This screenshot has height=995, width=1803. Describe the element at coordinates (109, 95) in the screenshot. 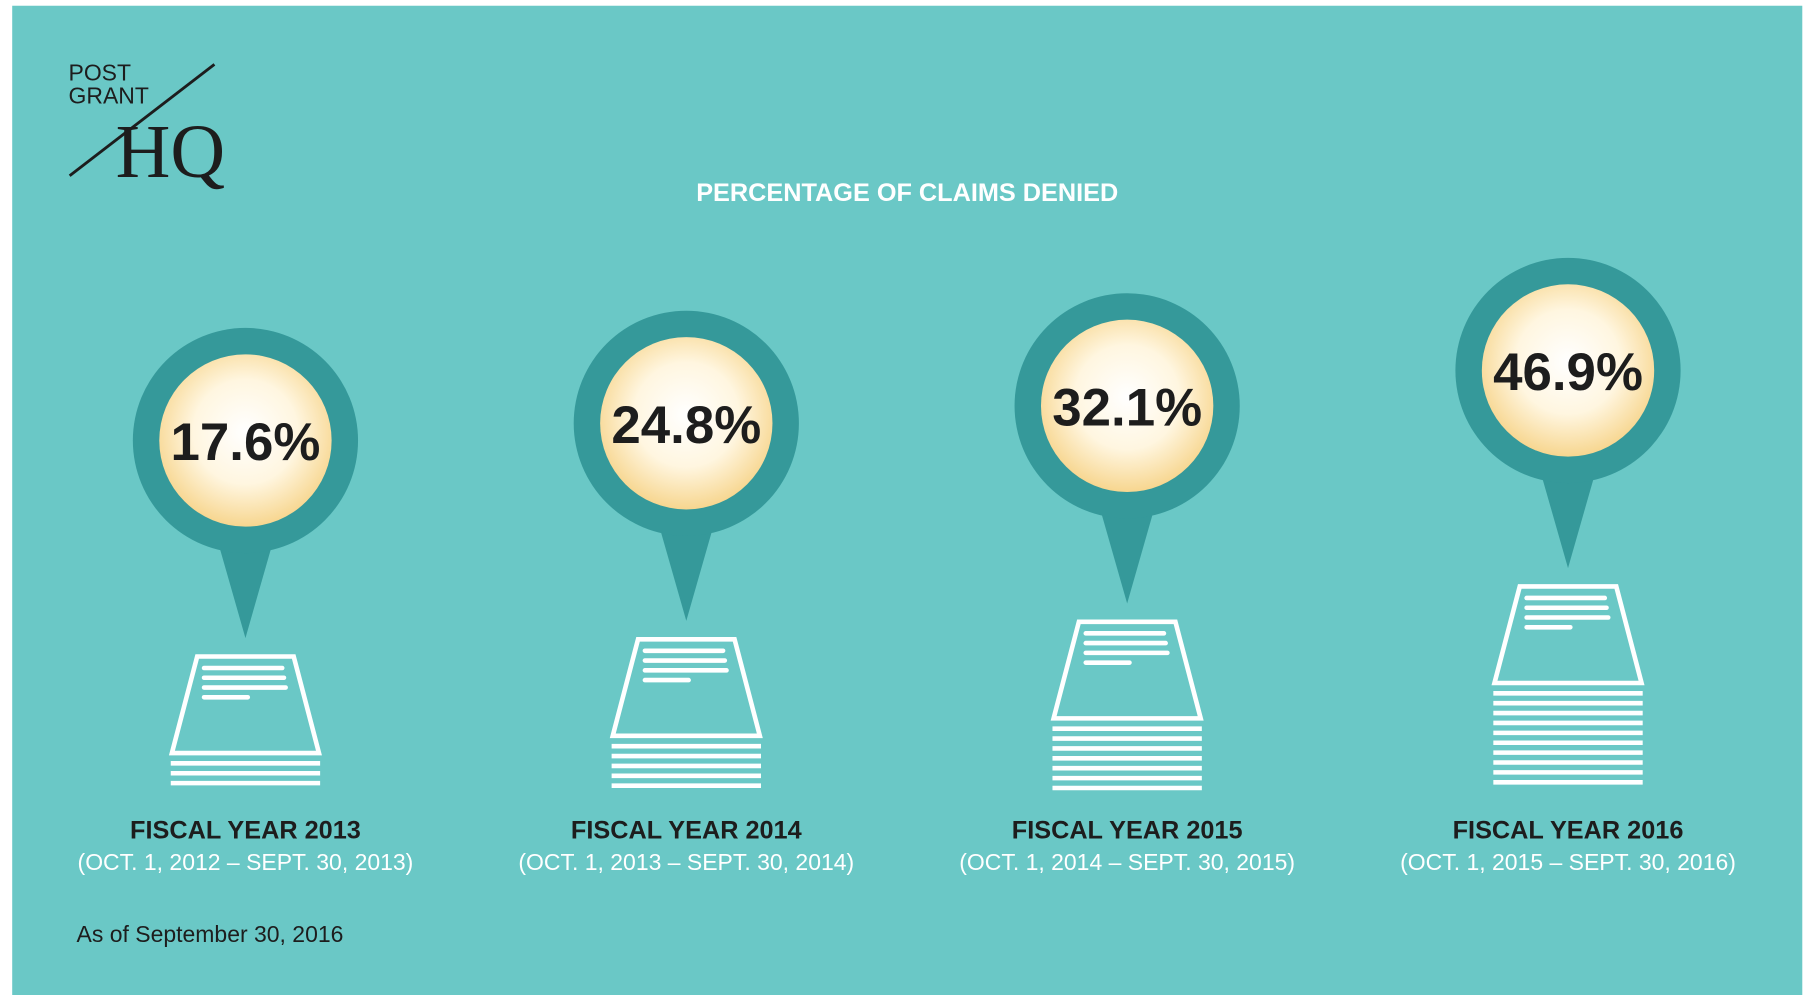

I see `logo-text: GRANT` at that location.